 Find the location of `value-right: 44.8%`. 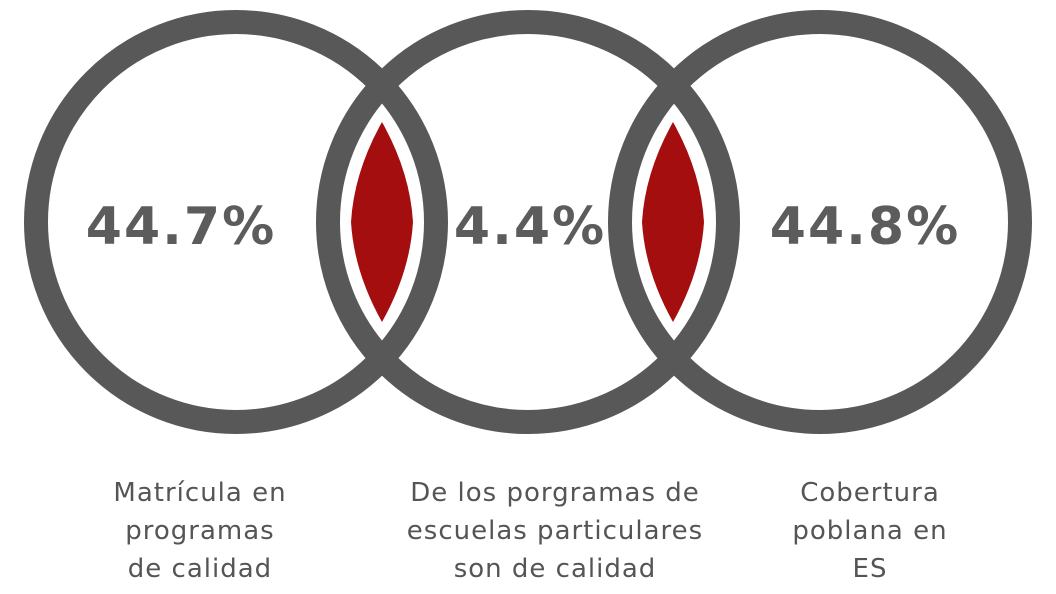

value-right: 44.8% is located at coordinates (865, 227).